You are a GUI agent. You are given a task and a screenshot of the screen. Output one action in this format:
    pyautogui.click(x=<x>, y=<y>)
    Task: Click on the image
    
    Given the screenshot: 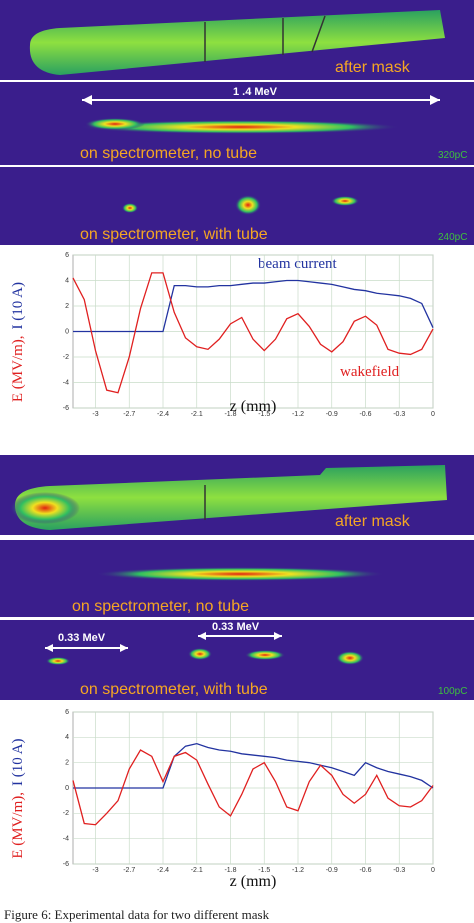 What is the action you would take?
    pyautogui.click(x=237, y=660)
    